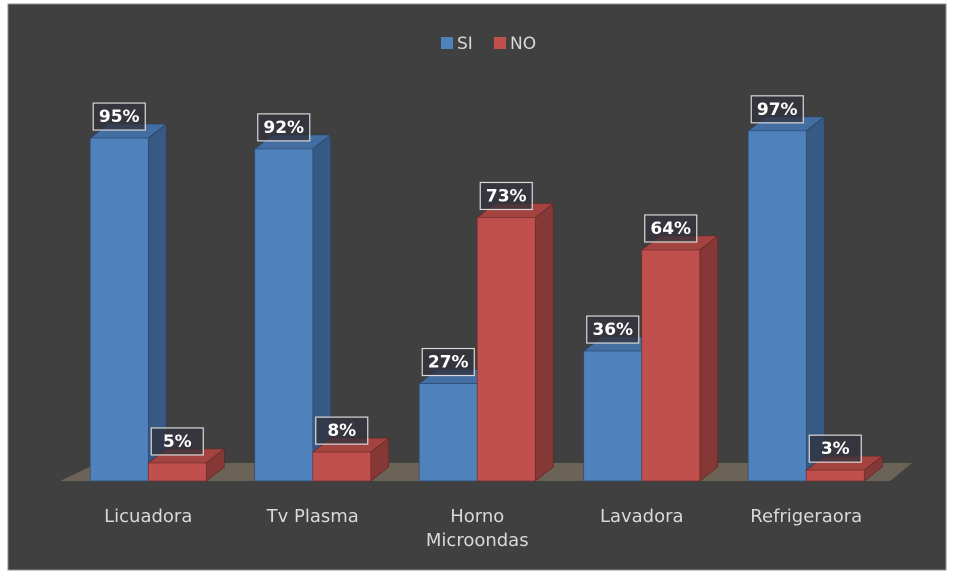  Describe the element at coordinates (465, 44) in the screenshot. I see `legend-label: SI` at that location.